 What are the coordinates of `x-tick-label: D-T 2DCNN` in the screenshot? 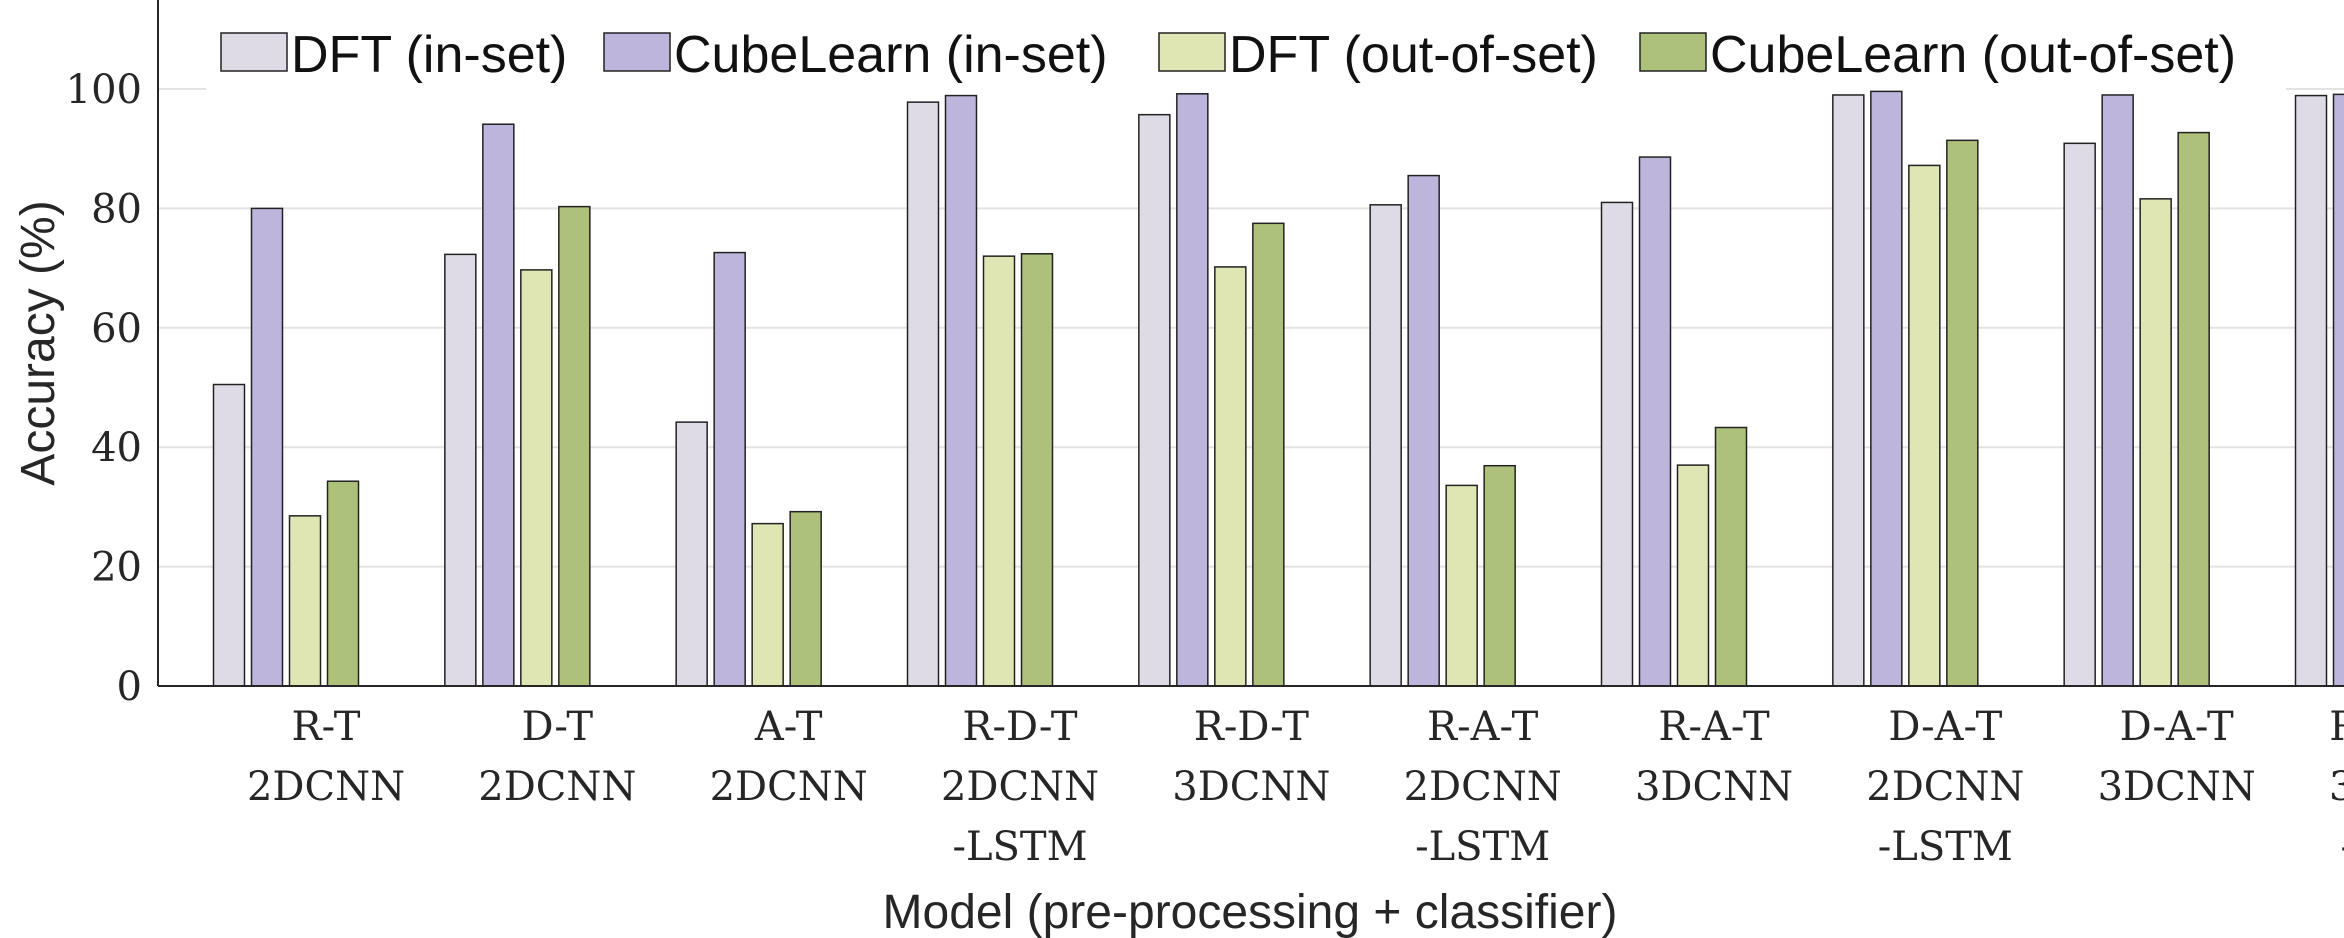 It's located at (557, 757).